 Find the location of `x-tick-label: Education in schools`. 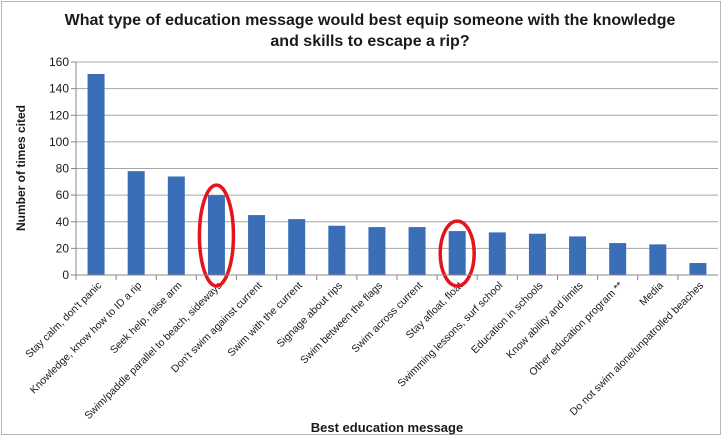

x-tick-label: Education in schools is located at coordinates (507, 318).